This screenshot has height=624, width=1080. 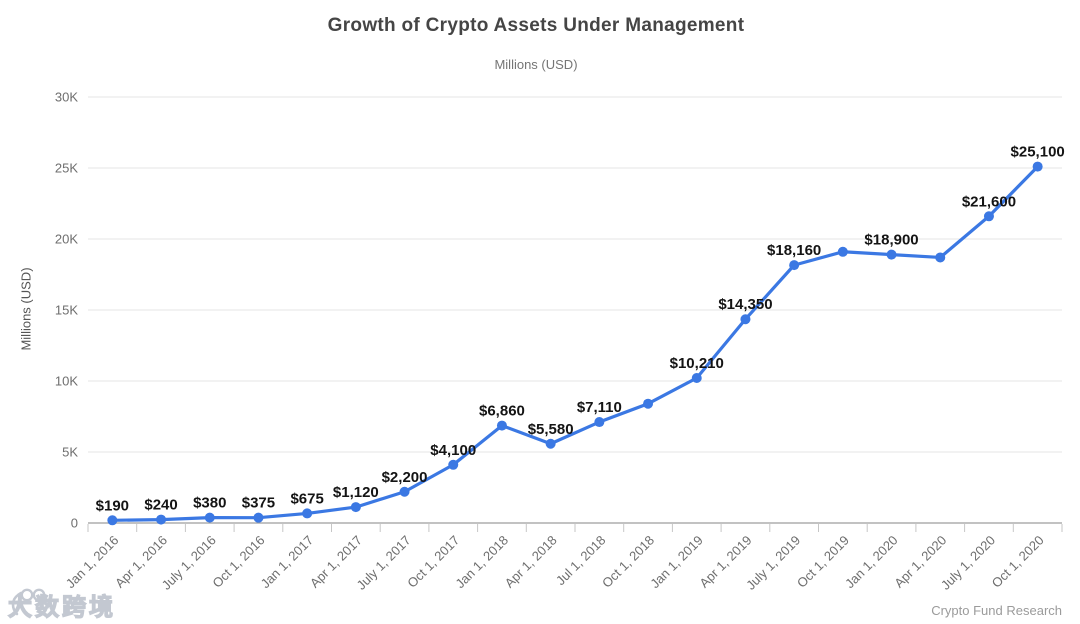 I want to click on watermark-text: 大数跨境, so click(x=61, y=607).